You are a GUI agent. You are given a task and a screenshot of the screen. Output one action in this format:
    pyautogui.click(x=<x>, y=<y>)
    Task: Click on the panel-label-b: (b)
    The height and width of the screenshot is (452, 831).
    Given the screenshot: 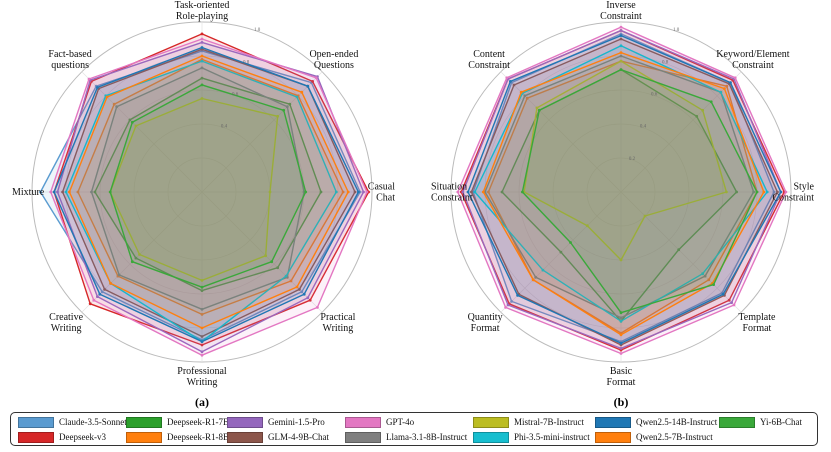 What is the action you would take?
    pyautogui.click(x=621, y=402)
    